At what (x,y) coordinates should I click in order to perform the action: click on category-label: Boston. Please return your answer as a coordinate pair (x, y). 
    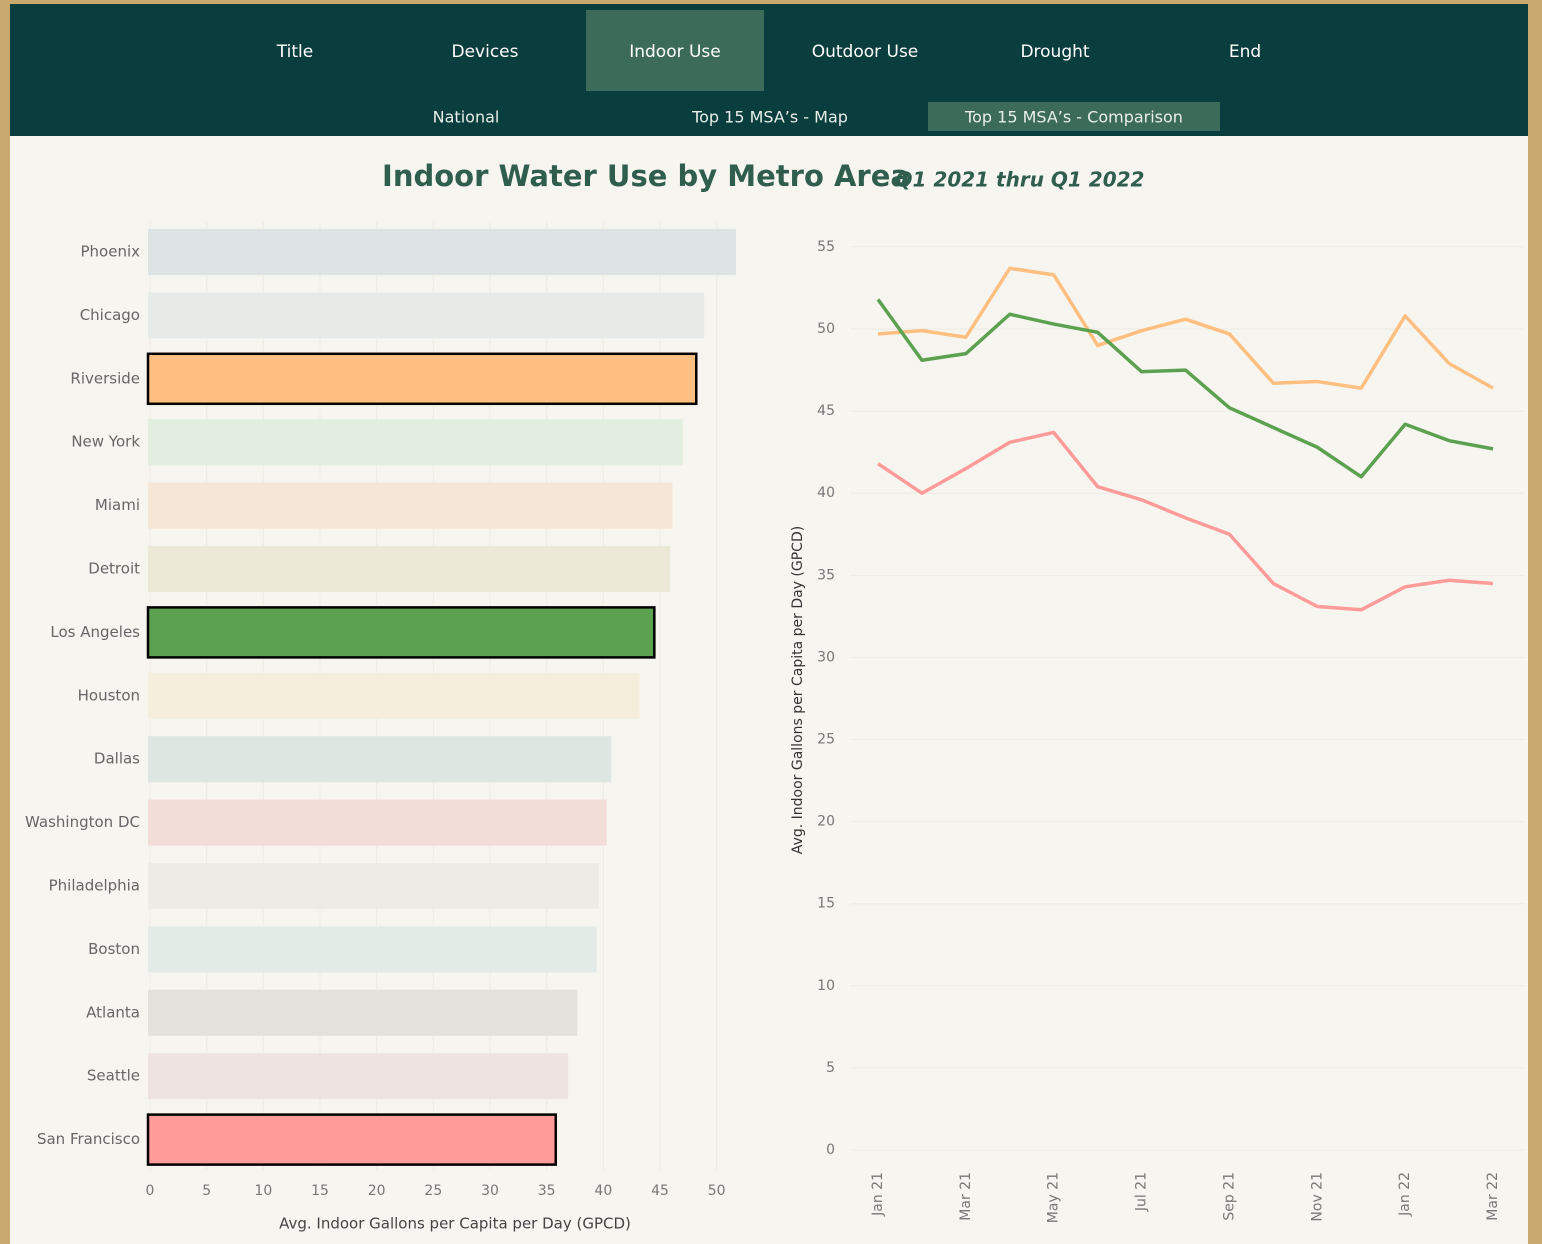
    Looking at the image, I should click on (114, 949).